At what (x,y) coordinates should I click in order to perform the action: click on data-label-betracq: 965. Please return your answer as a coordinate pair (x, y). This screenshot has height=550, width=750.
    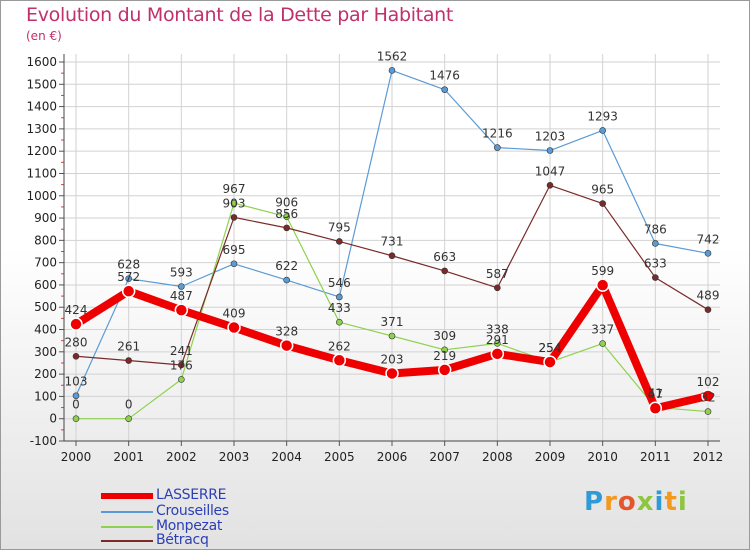
    Looking at the image, I should click on (602, 190).